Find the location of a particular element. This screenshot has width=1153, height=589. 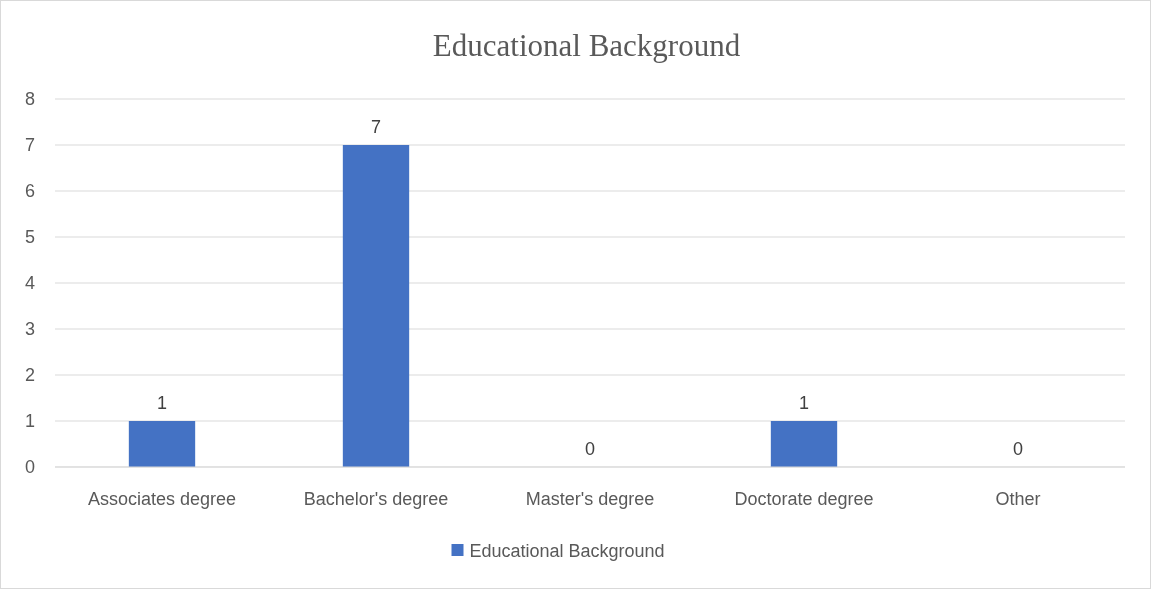

y-tick-label: 3 is located at coordinates (30, 329).